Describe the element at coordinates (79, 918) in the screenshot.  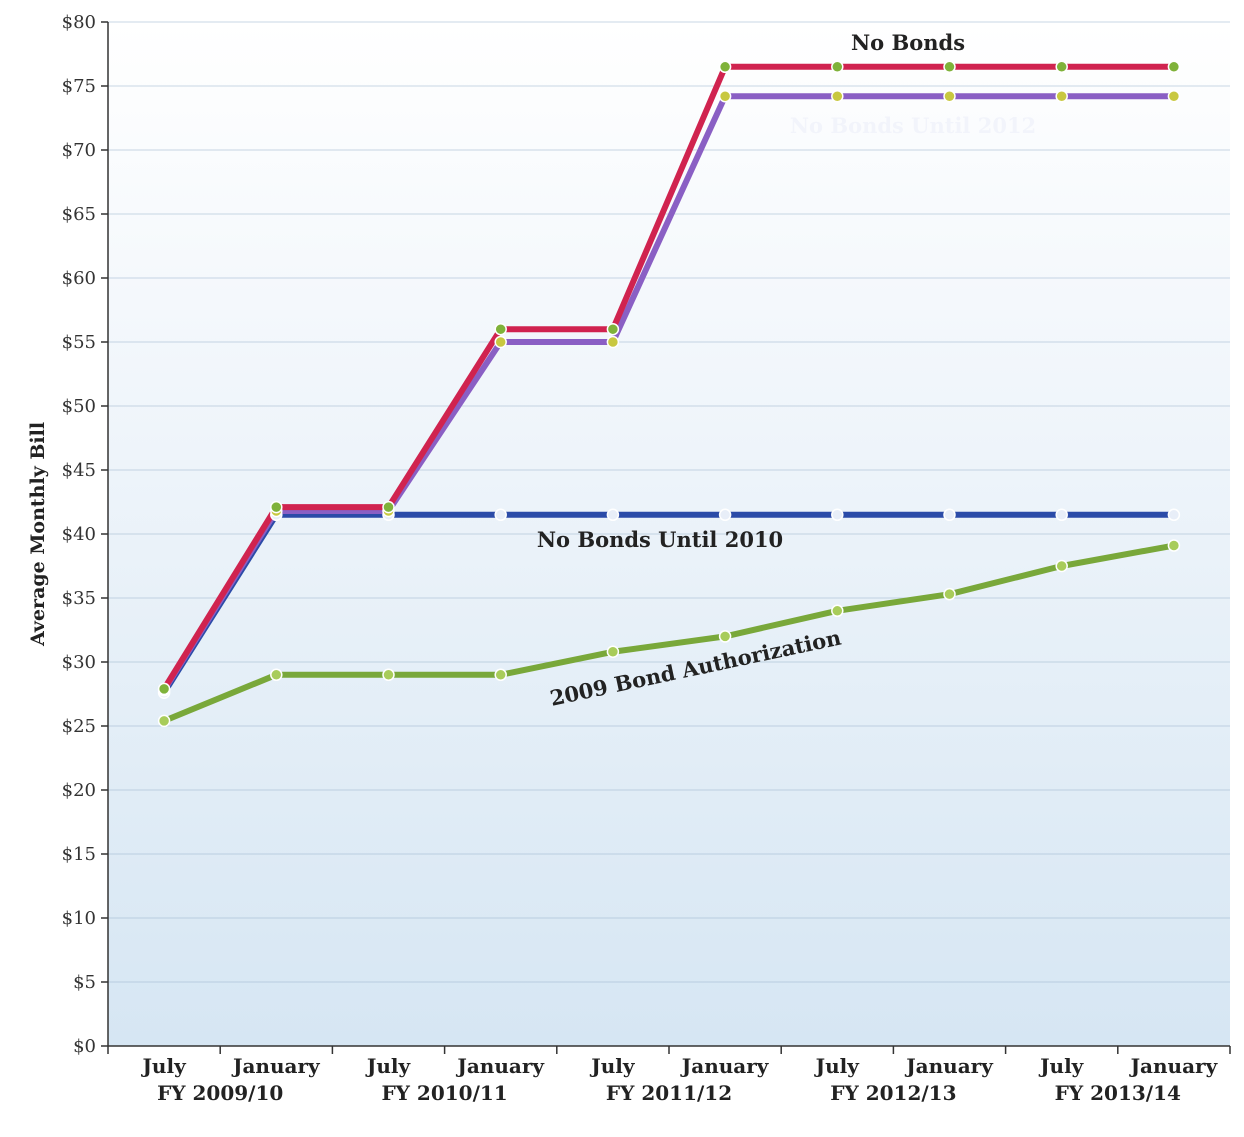
I see `y-tick-label: $10` at that location.